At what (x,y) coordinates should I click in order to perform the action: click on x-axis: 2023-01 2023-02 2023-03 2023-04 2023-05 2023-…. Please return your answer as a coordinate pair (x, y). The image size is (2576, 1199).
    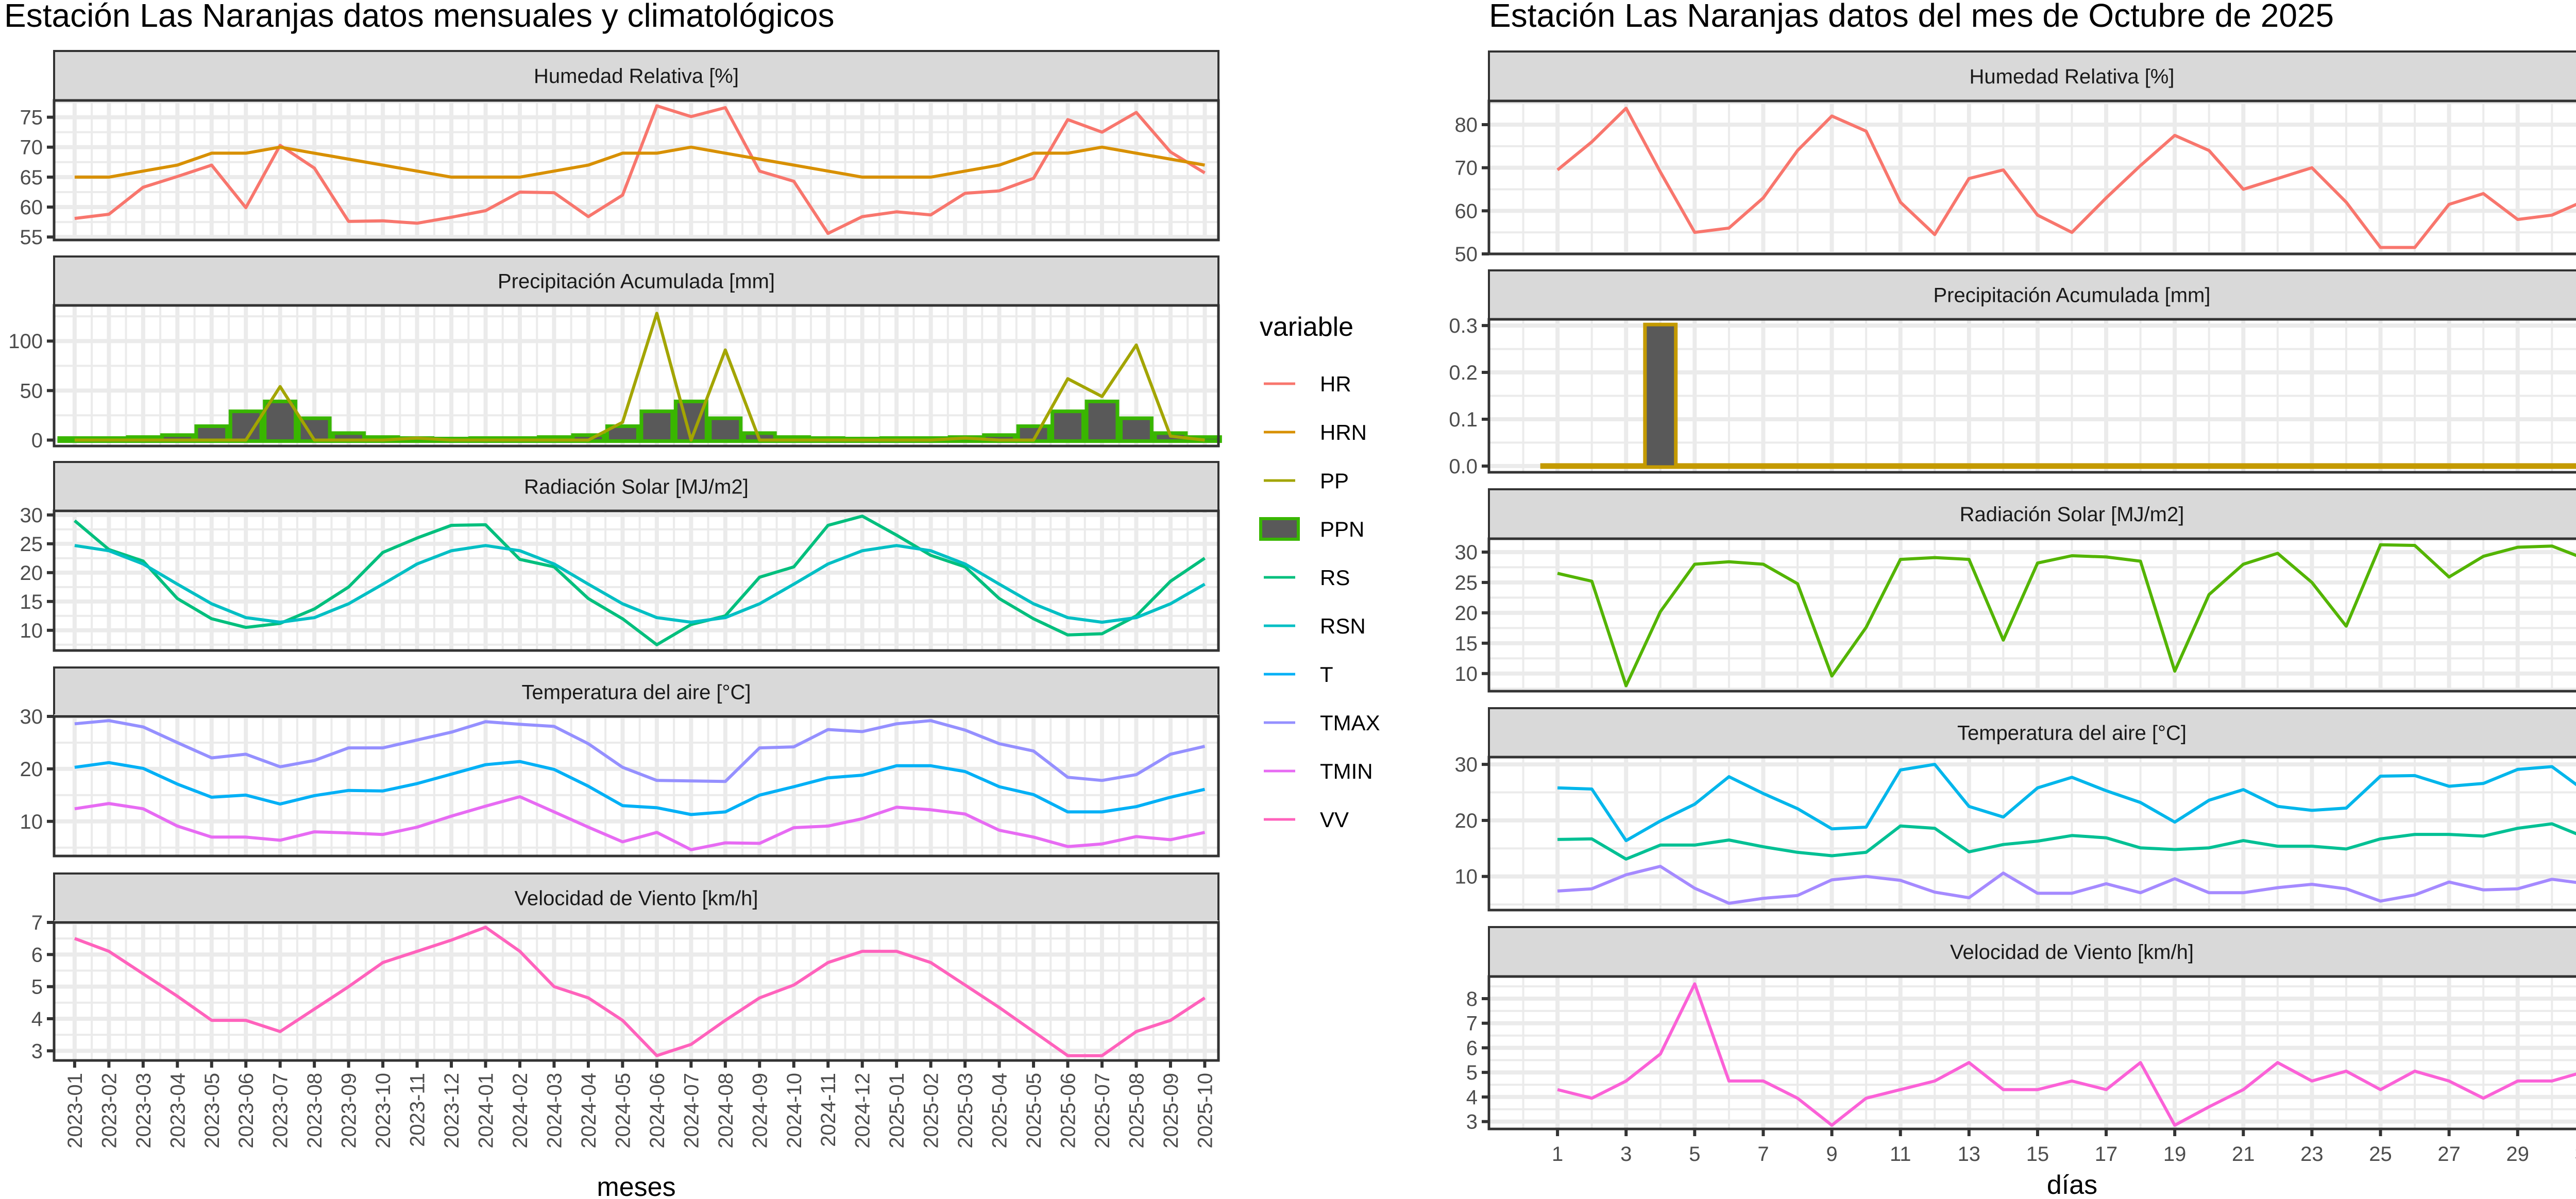
    Looking at the image, I should click on (640, 1104).